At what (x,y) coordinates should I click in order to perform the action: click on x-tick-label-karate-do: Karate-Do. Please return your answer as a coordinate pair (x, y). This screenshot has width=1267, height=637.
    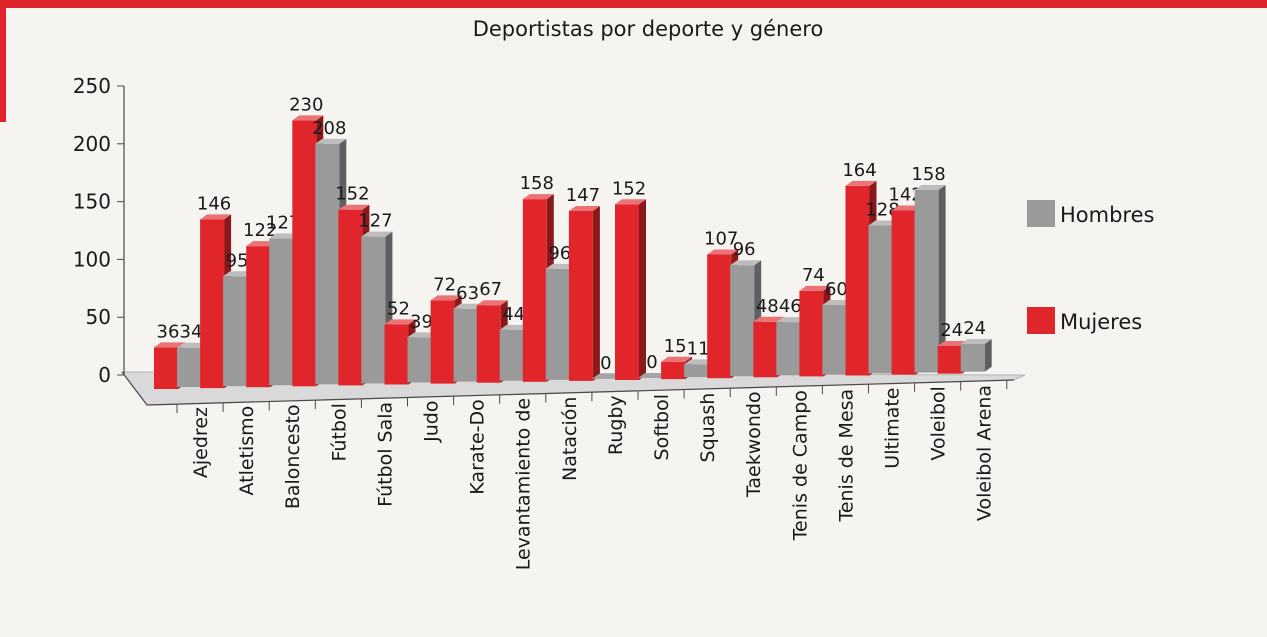
    Looking at the image, I should click on (478, 446).